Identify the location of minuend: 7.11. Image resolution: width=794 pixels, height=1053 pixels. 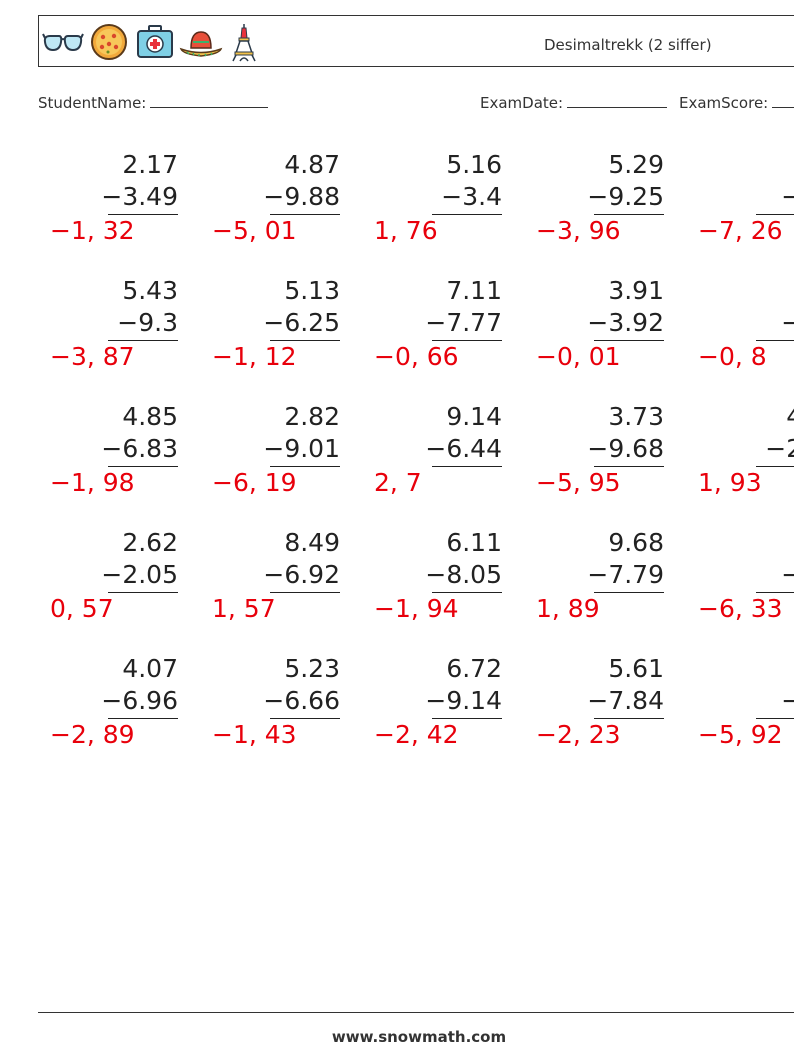
(474, 290).